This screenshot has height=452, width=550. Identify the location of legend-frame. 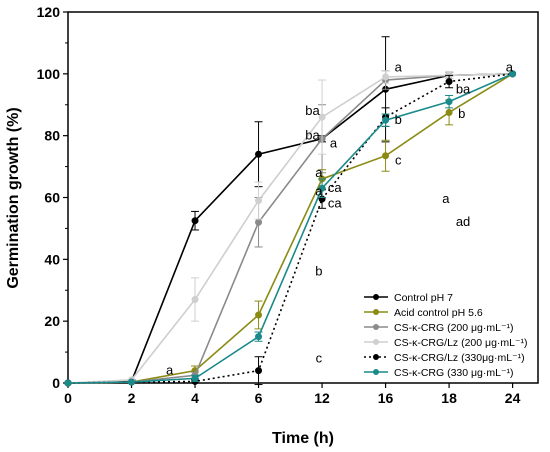
(445, 332).